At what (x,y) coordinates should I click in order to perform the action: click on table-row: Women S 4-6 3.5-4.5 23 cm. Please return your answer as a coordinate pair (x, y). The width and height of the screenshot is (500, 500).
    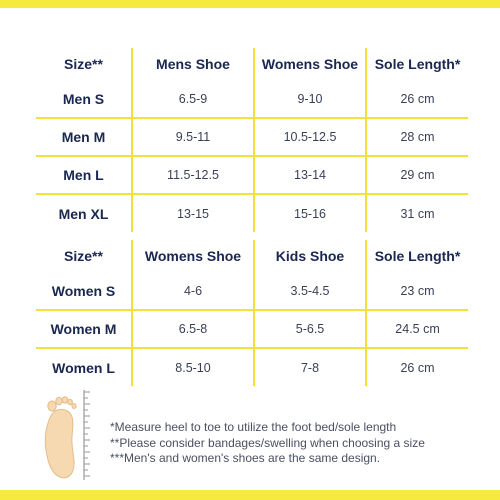
    Looking at the image, I should click on (252, 291).